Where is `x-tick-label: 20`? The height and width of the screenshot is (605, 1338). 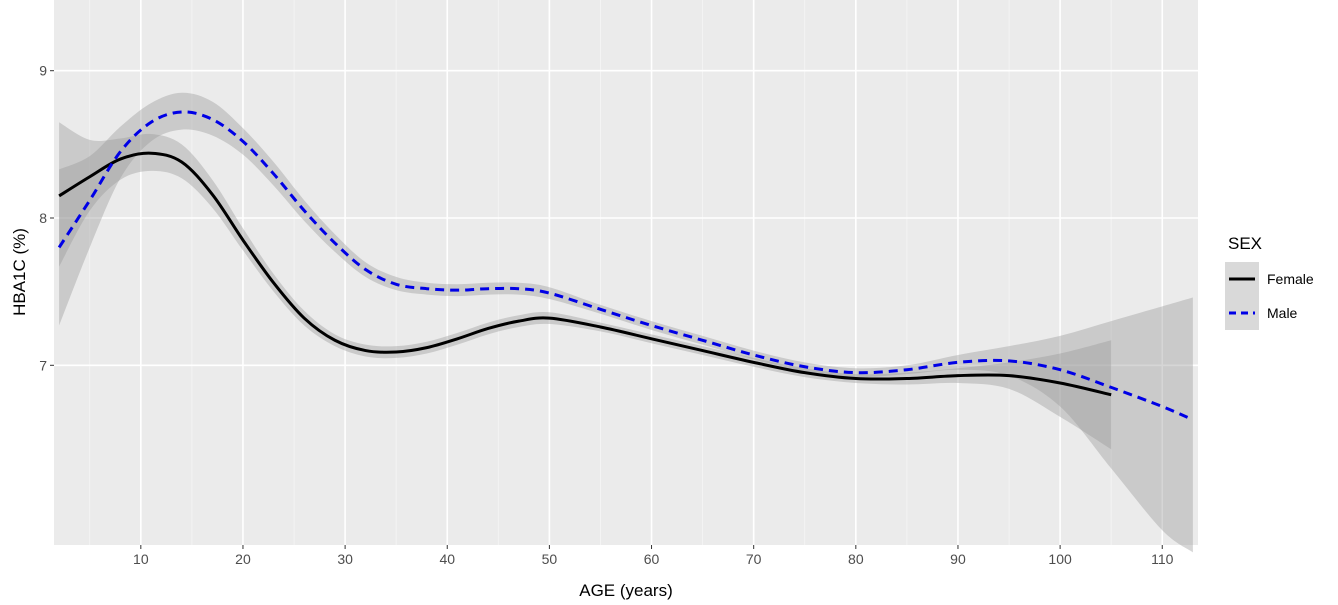 x-tick-label: 20 is located at coordinates (243, 559).